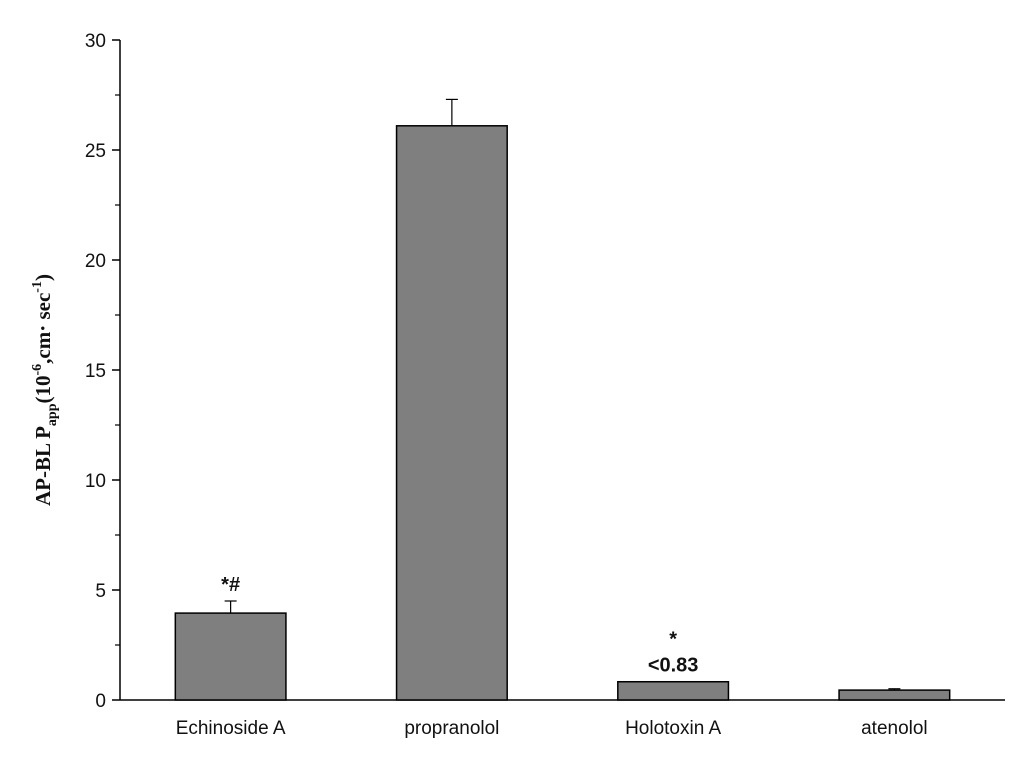 Image resolution: width=1024 pixels, height=758 pixels. Describe the element at coordinates (95, 151) in the screenshot. I see `y-tick-label: 25` at that location.